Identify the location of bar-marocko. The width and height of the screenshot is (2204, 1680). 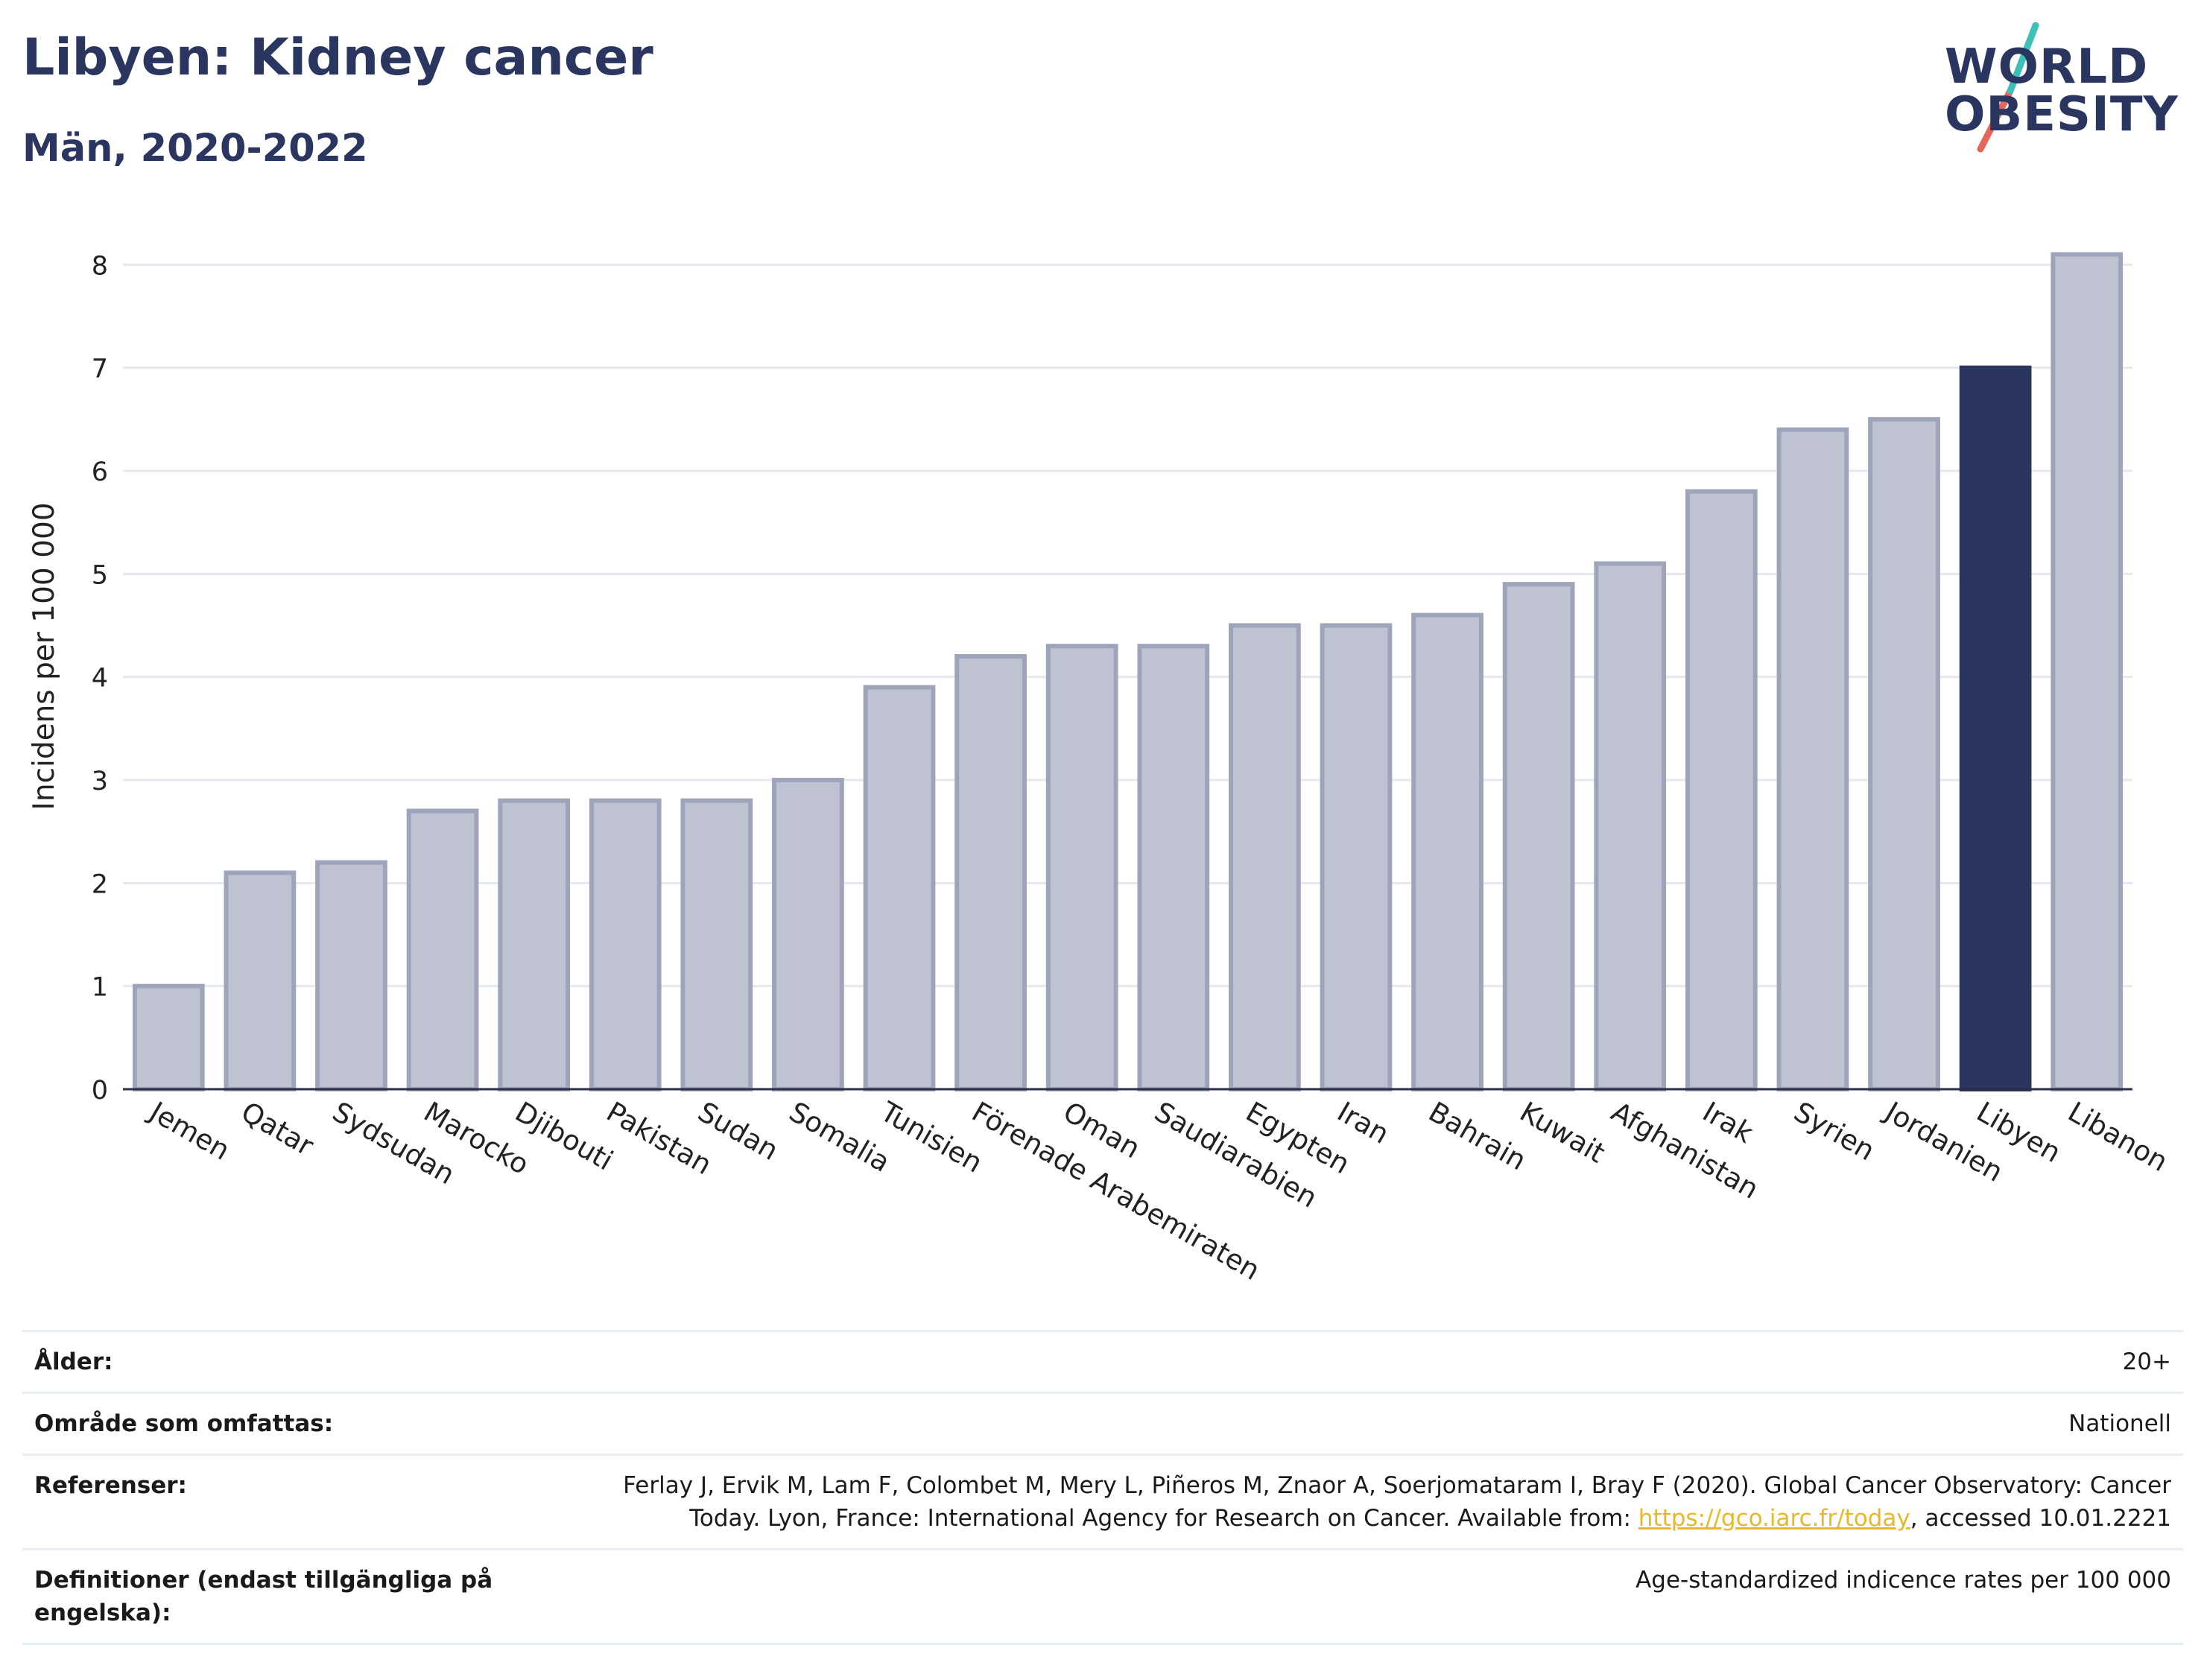
(442, 949).